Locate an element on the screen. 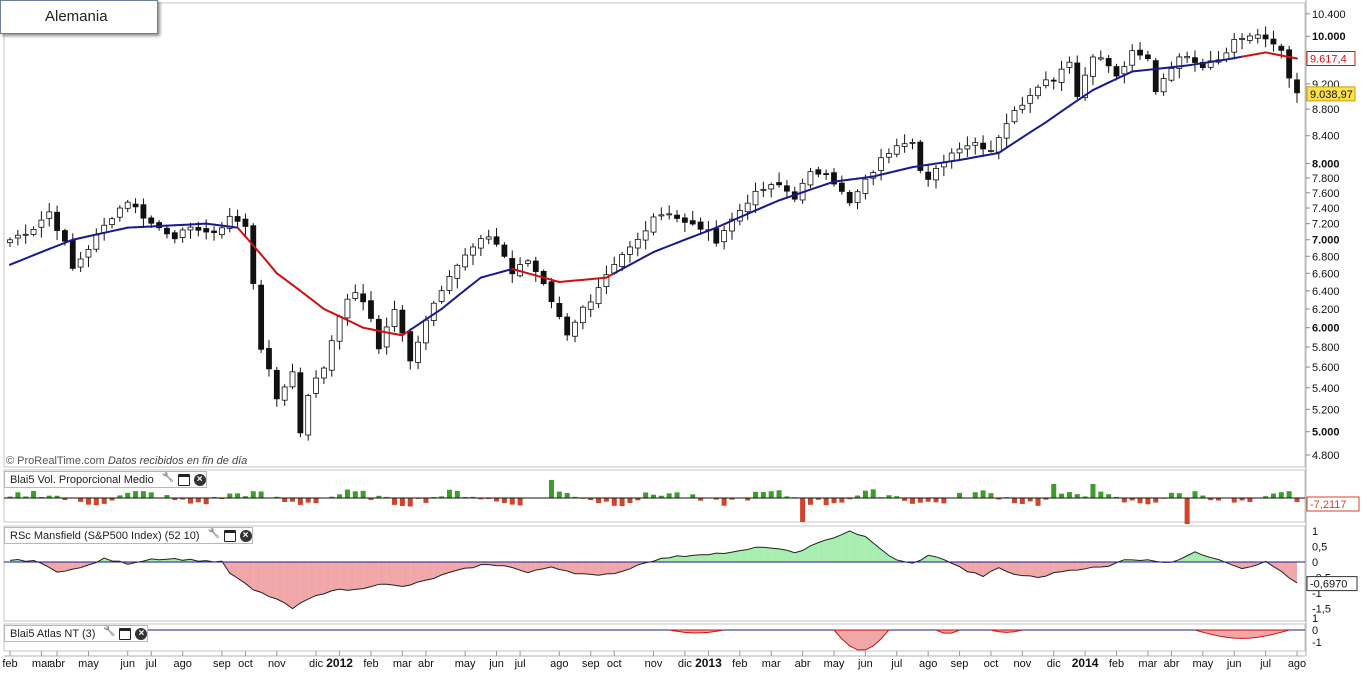  watermark-brand: © ProRealTime.com is located at coordinates (55, 461).